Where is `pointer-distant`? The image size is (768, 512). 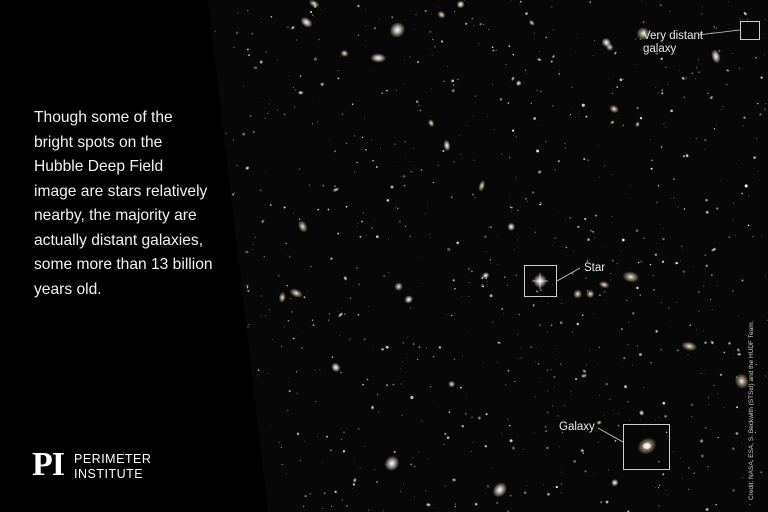
pointer-distant is located at coordinates (719, 32).